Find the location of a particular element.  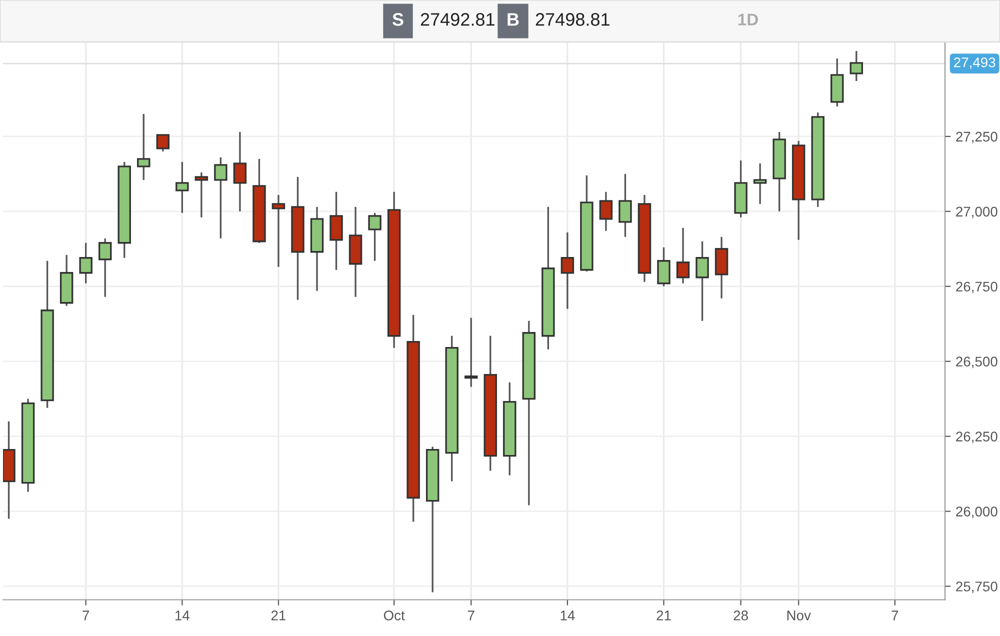

y-tick-label: 25,750 is located at coordinates (977, 588).